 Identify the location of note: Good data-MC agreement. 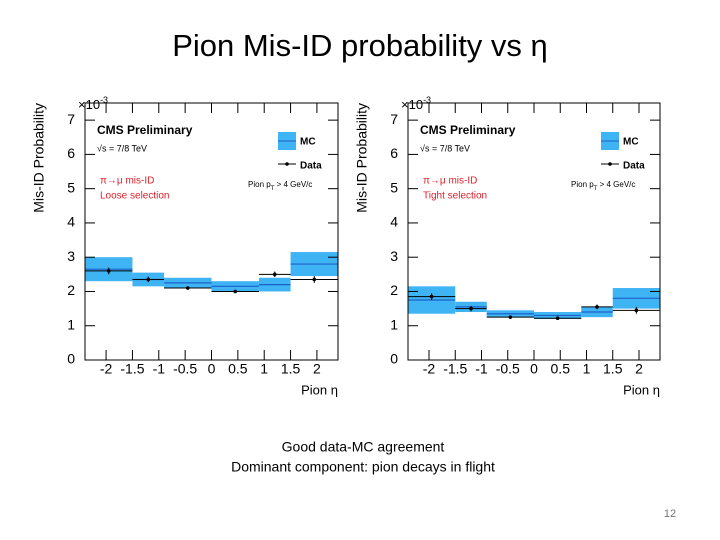
(363, 447).